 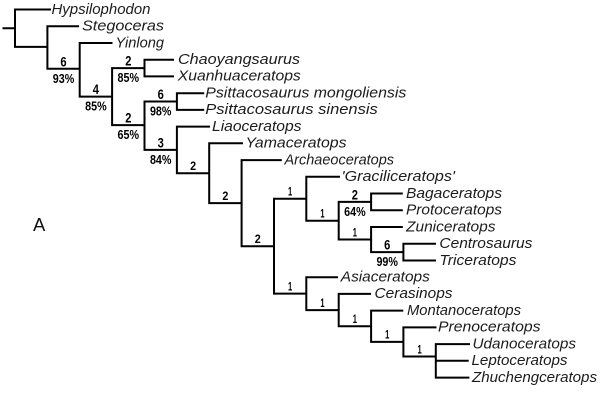 What do you see at coordinates (39, 224) in the screenshot?
I see `svg-text: A` at bounding box center [39, 224].